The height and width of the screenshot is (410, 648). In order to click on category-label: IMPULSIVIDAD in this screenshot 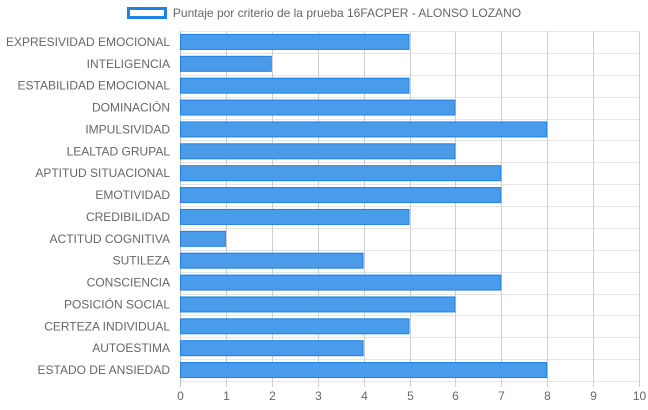, I will do `click(127, 129)`.